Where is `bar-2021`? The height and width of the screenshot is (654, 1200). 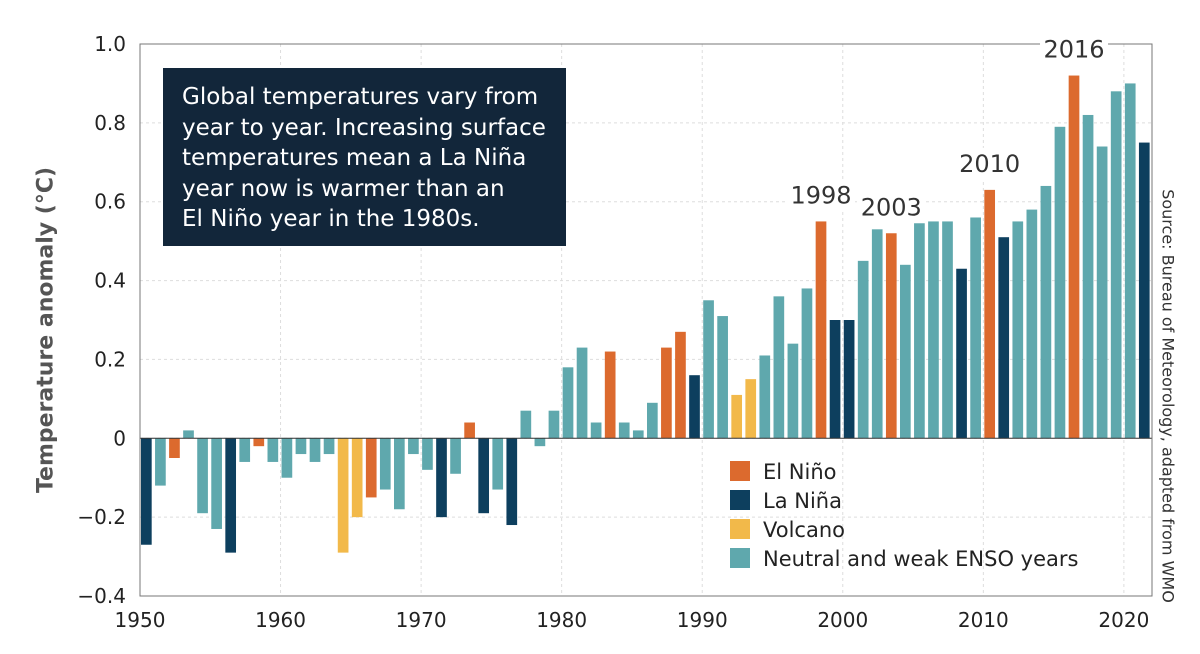 bar-2021 is located at coordinates (1144, 290).